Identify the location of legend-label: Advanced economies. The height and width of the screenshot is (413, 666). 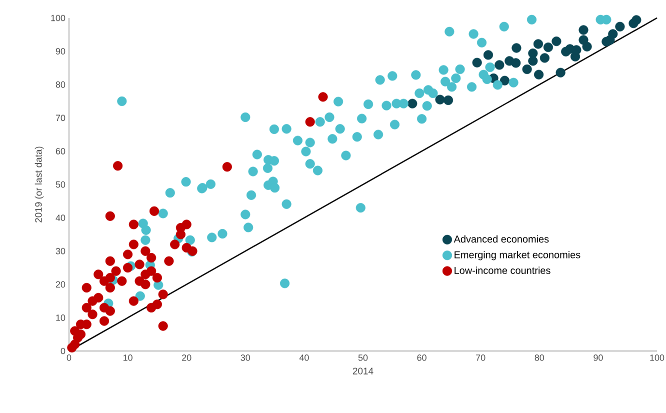
(501, 239).